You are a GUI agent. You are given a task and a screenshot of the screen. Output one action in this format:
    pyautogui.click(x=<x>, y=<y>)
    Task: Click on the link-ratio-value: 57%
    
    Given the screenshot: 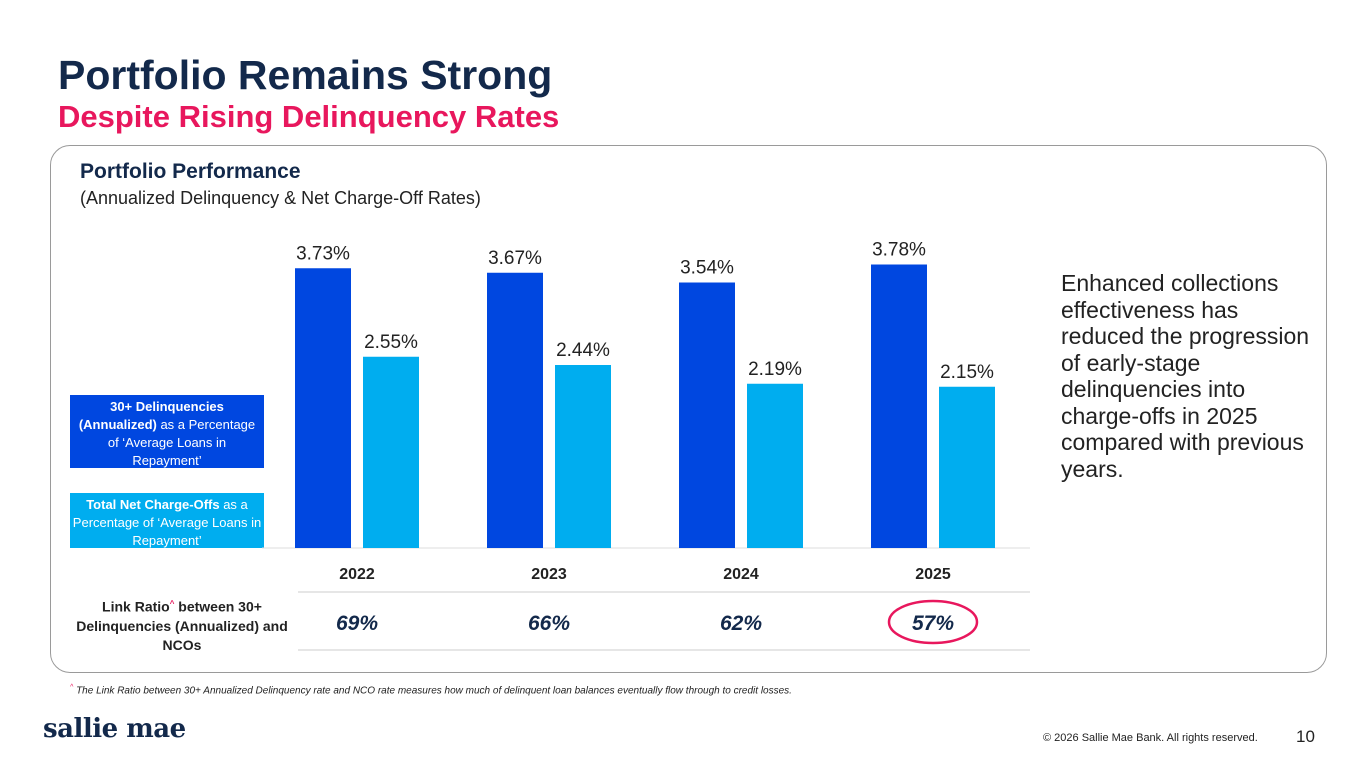 What is the action you would take?
    pyautogui.click(x=933, y=623)
    